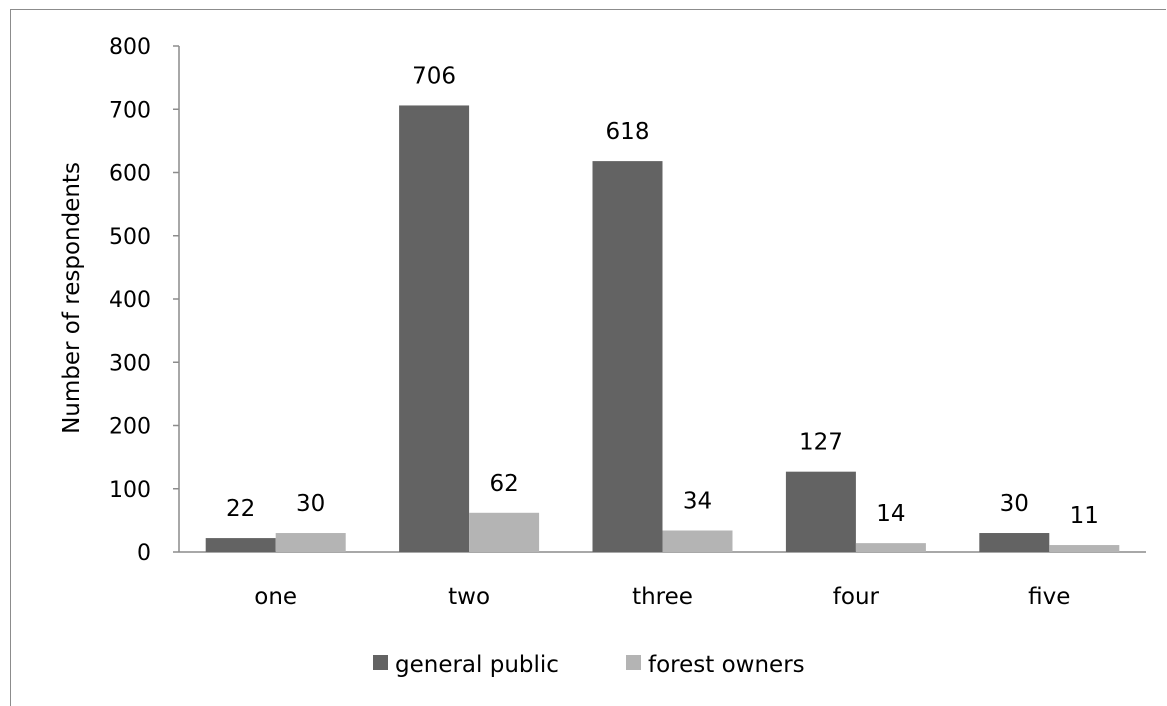 The height and width of the screenshot is (706, 1167). Describe the element at coordinates (477, 665) in the screenshot. I see `legend-label: general public` at that location.